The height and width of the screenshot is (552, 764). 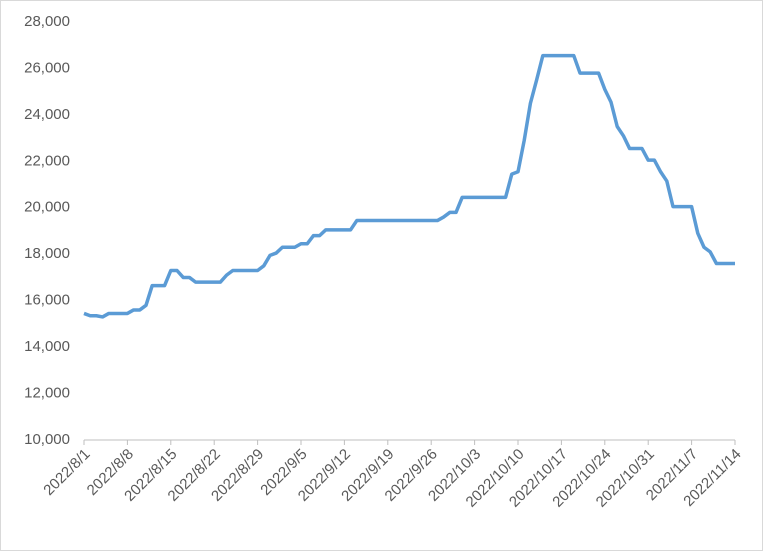 What do you see at coordinates (47, 114) in the screenshot?
I see `y-tick-label: 24,000` at bounding box center [47, 114].